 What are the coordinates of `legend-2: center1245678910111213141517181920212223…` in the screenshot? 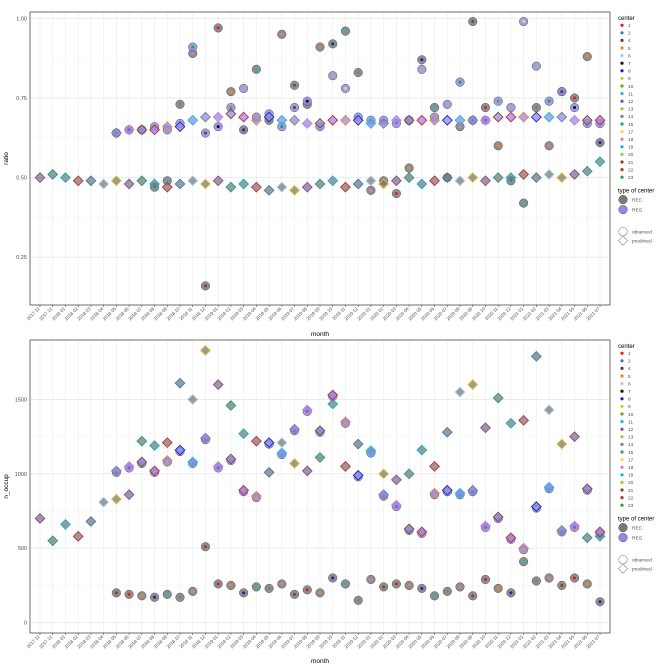 It's located at (635, 459).